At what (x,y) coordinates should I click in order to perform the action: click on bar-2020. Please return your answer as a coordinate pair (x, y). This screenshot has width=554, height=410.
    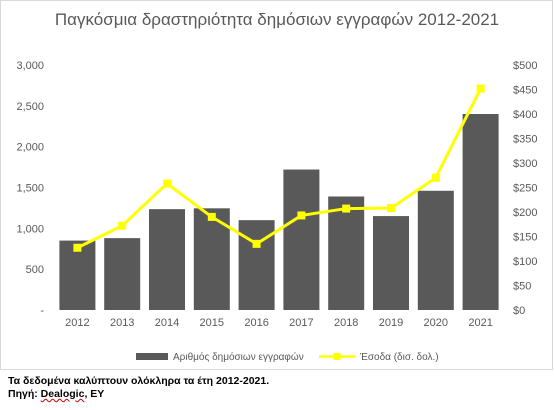
    Looking at the image, I should click on (435, 250).